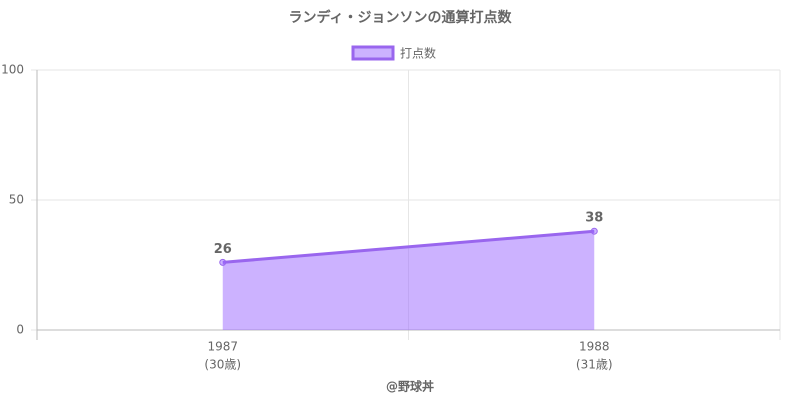 This screenshot has height=400, width=800. I want to click on legend-label: 打点数, so click(418, 53).